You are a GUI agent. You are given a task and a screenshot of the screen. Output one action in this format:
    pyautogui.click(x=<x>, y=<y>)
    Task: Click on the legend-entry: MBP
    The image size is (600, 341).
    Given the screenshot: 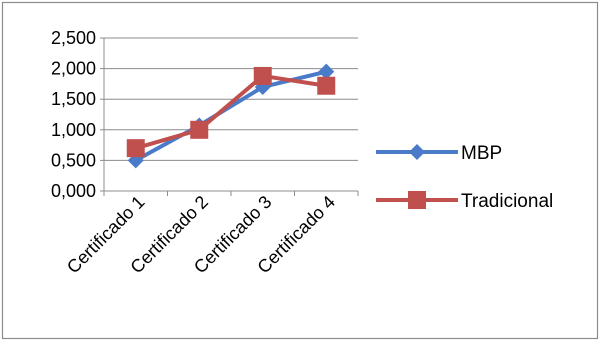 What is the action you would take?
    pyautogui.click(x=439, y=153)
    